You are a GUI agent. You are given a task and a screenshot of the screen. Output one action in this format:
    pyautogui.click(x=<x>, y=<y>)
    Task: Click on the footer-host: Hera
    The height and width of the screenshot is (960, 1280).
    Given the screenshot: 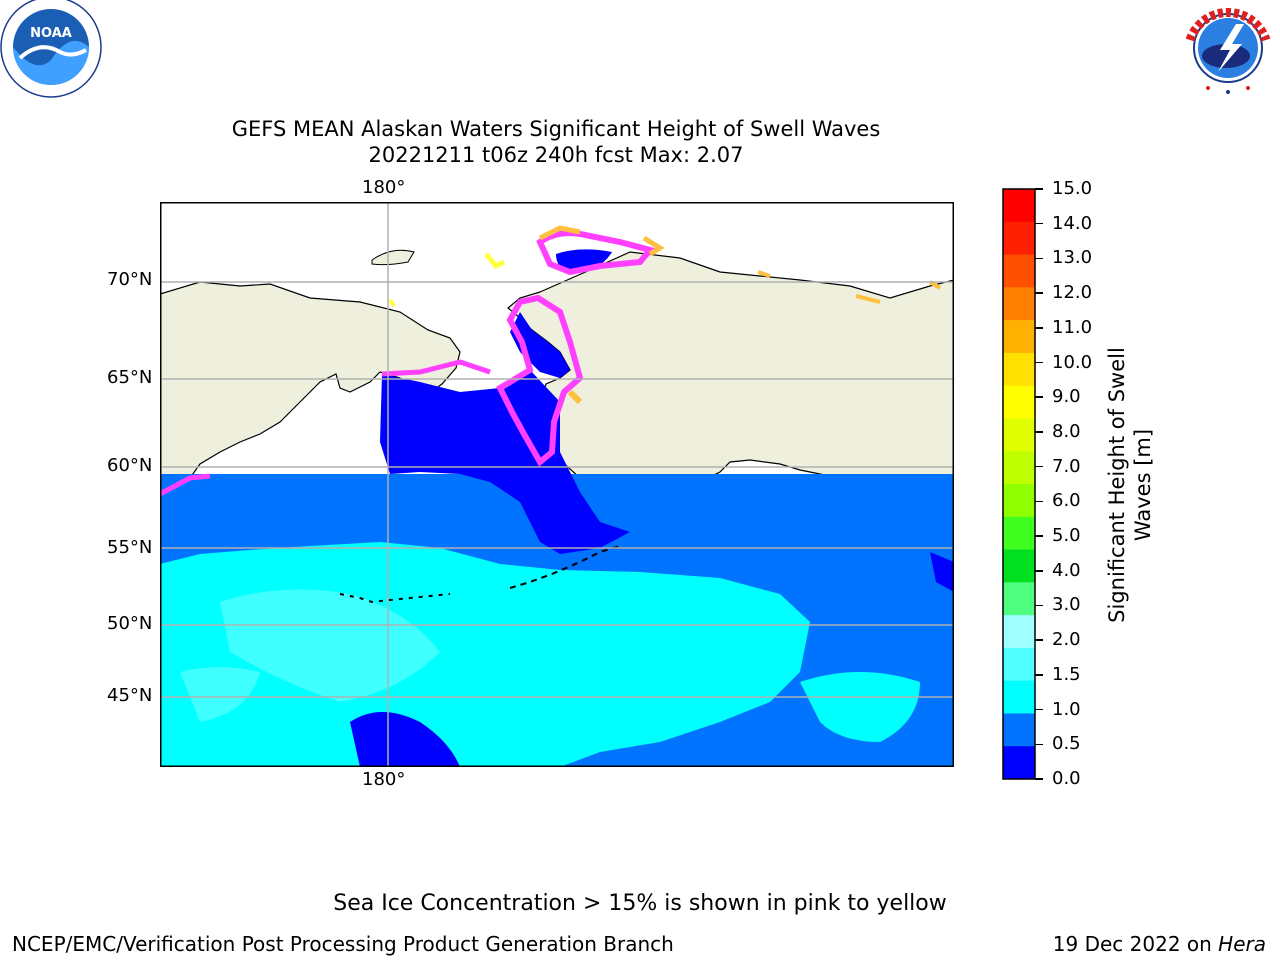 What is the action you would take?
    pyautogui.click(x=1242, y=944)
    